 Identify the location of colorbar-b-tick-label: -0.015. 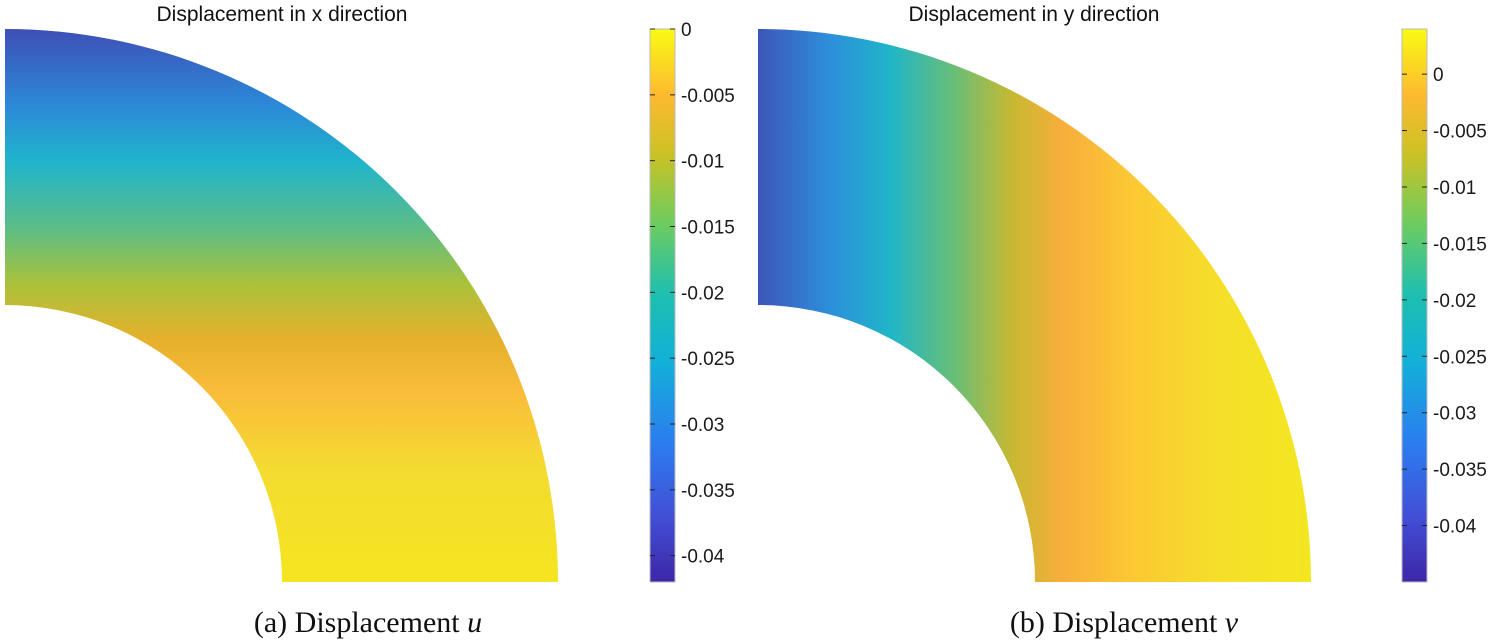
(1460, 244).